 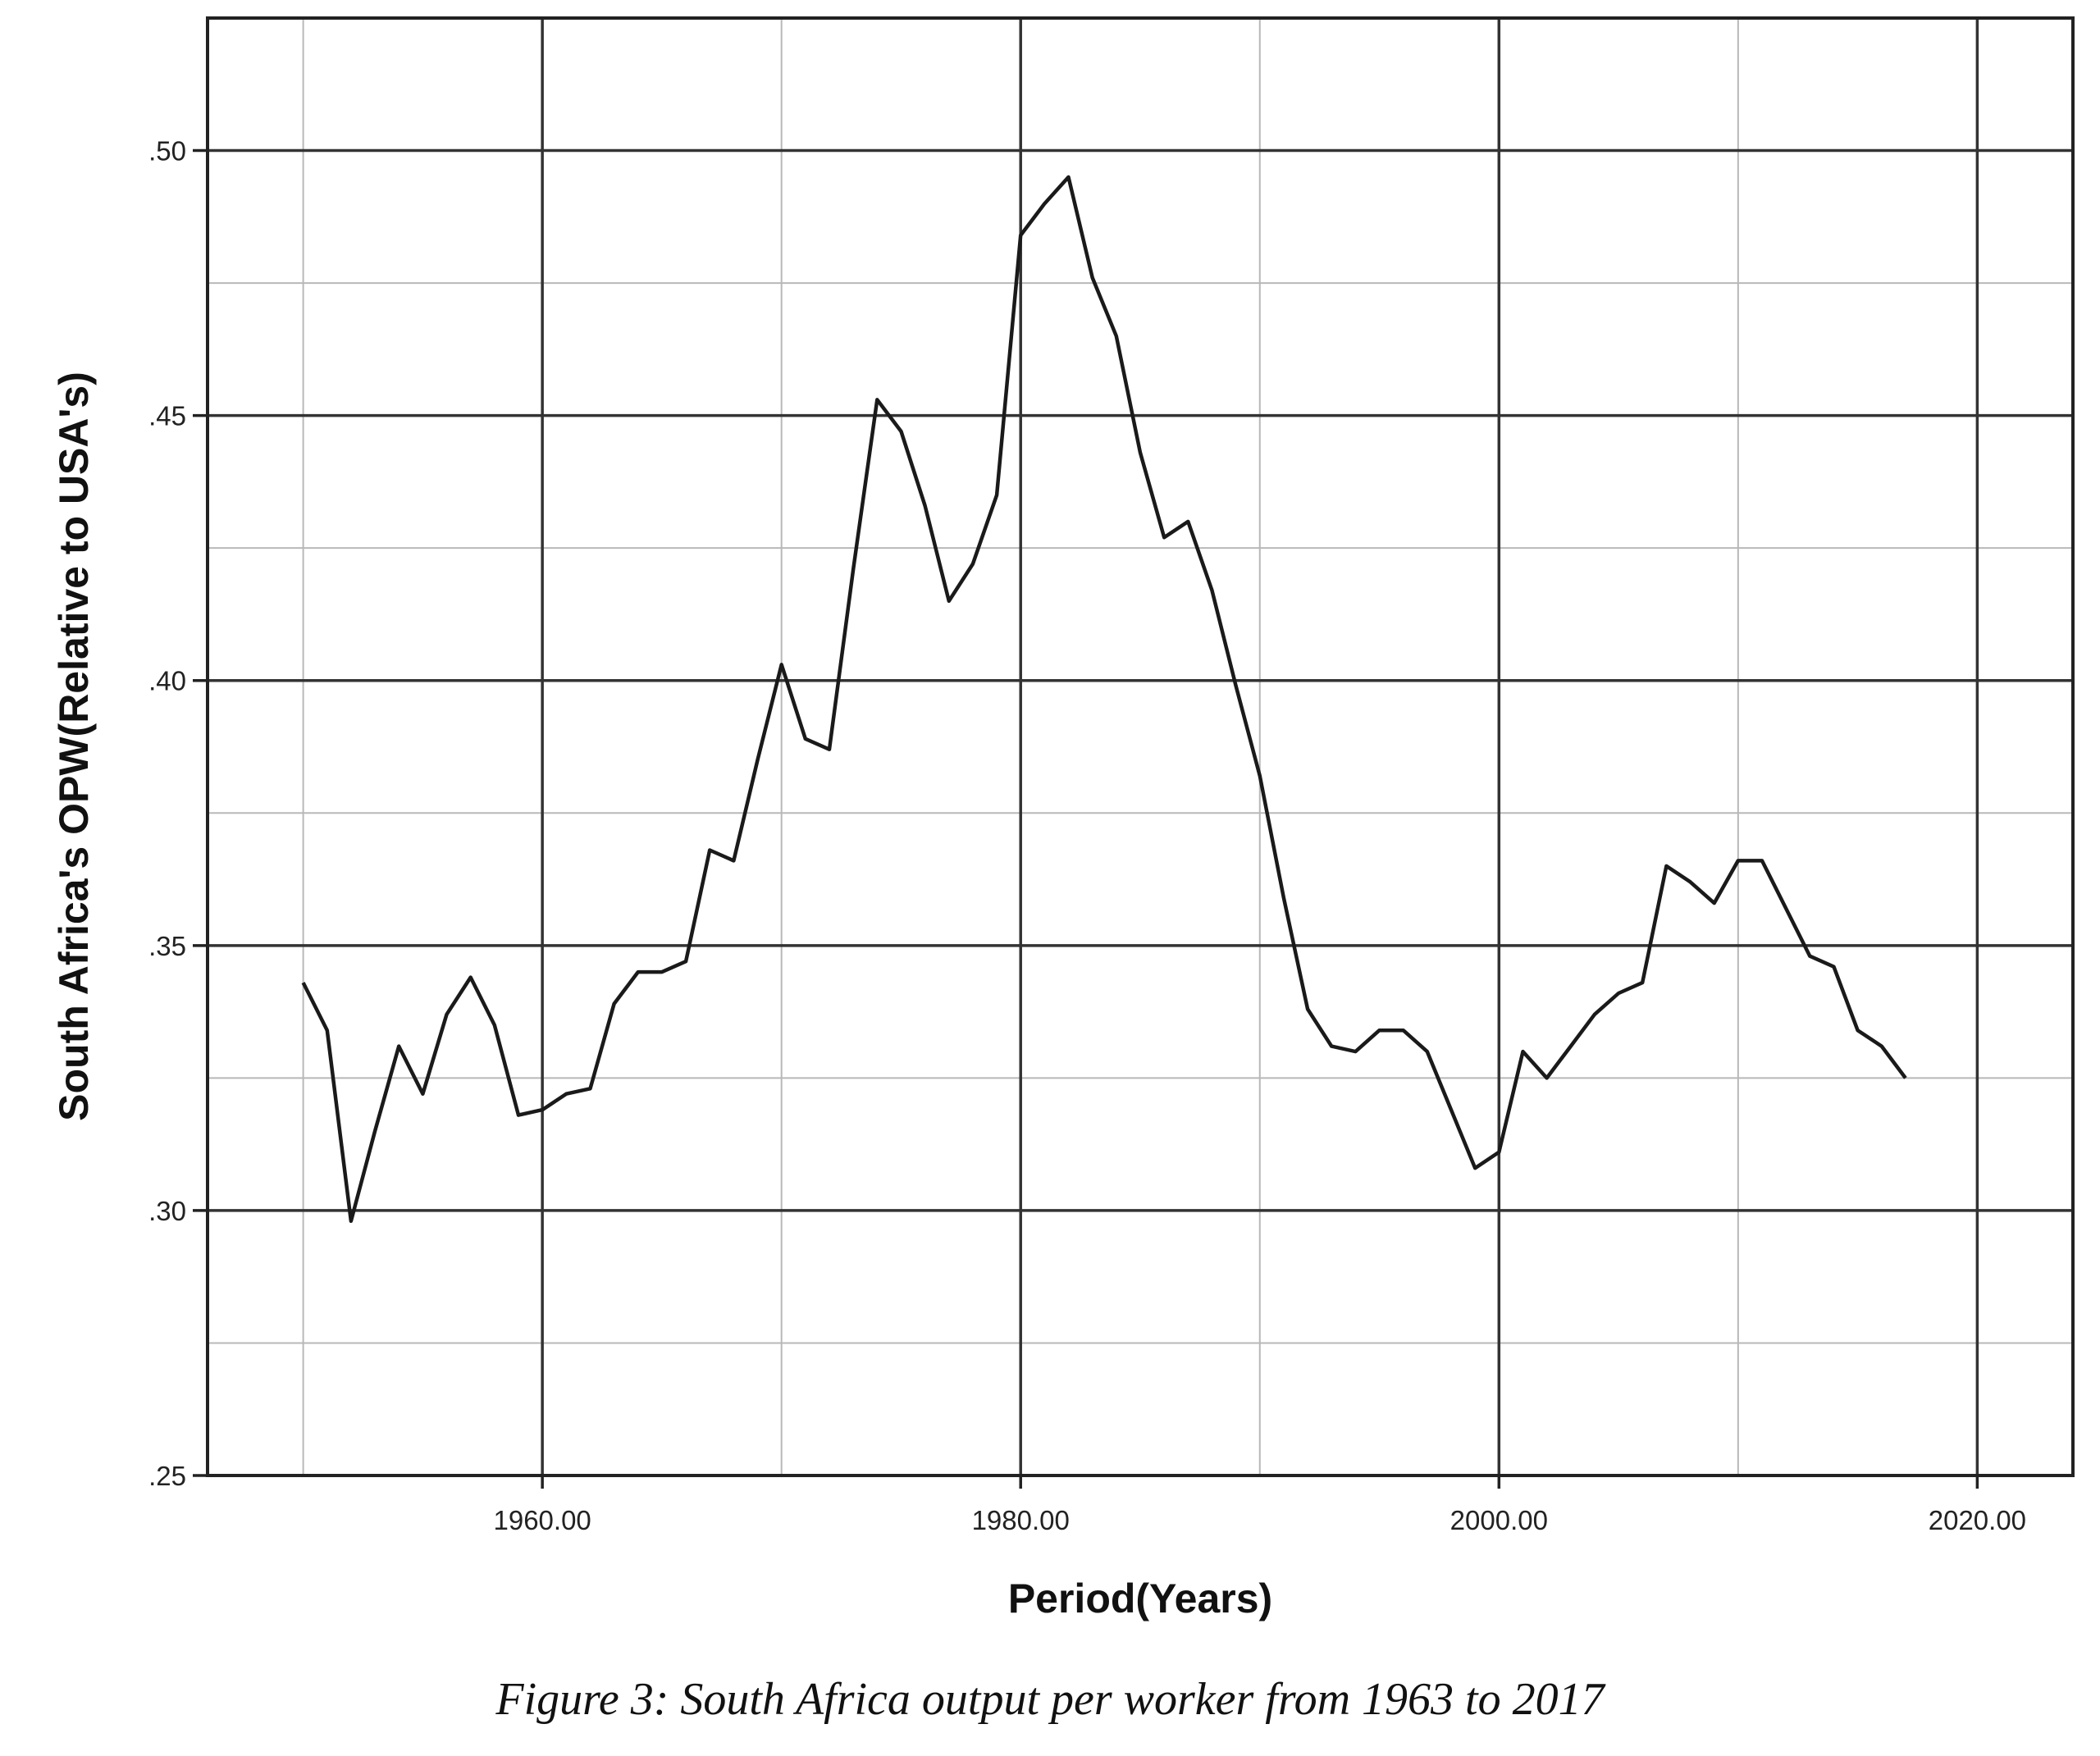 What do you see at coordinates (178, 813) in the screenshot?
I see `y-axis-ticks: .25 .30 .35 .40 .45 .50` at bounding box center [178, 813].